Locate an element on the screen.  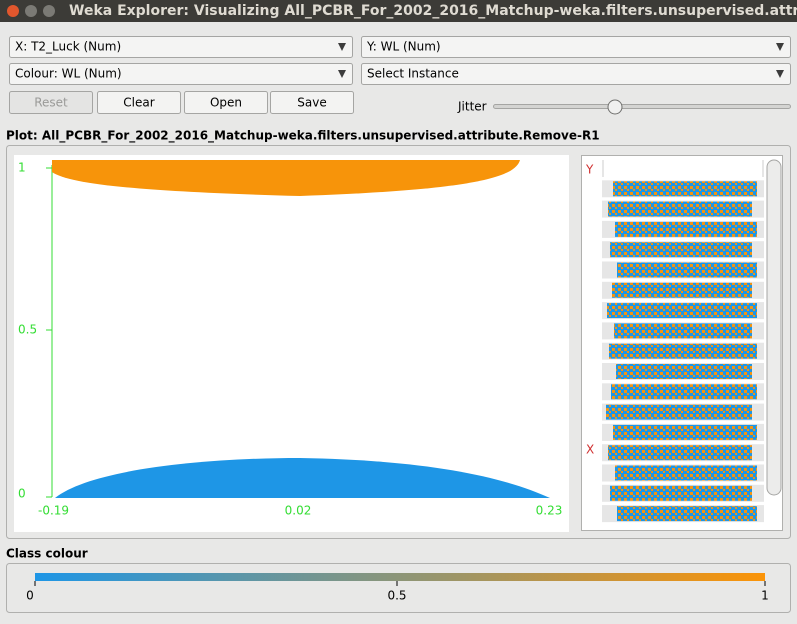
y-tick-label: 0 is located at coordinates (22, 494).